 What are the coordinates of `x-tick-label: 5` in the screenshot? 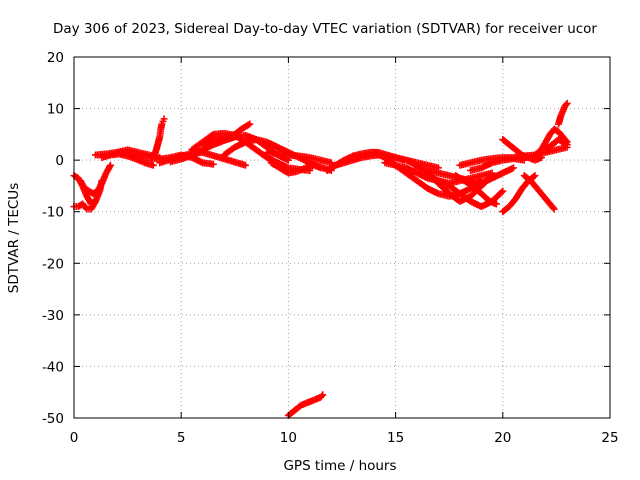 It's located at (181, 438).